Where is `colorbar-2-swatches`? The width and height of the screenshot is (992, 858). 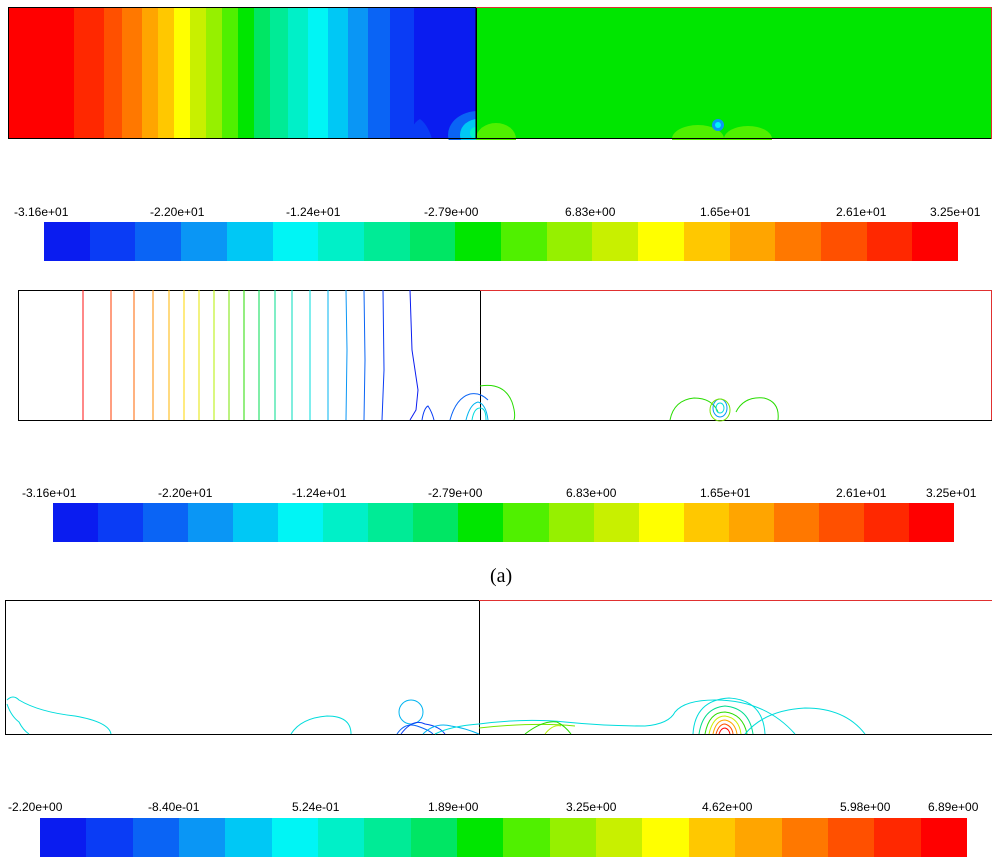
colorbar-2-swatches is located at coordinates (503, 522).